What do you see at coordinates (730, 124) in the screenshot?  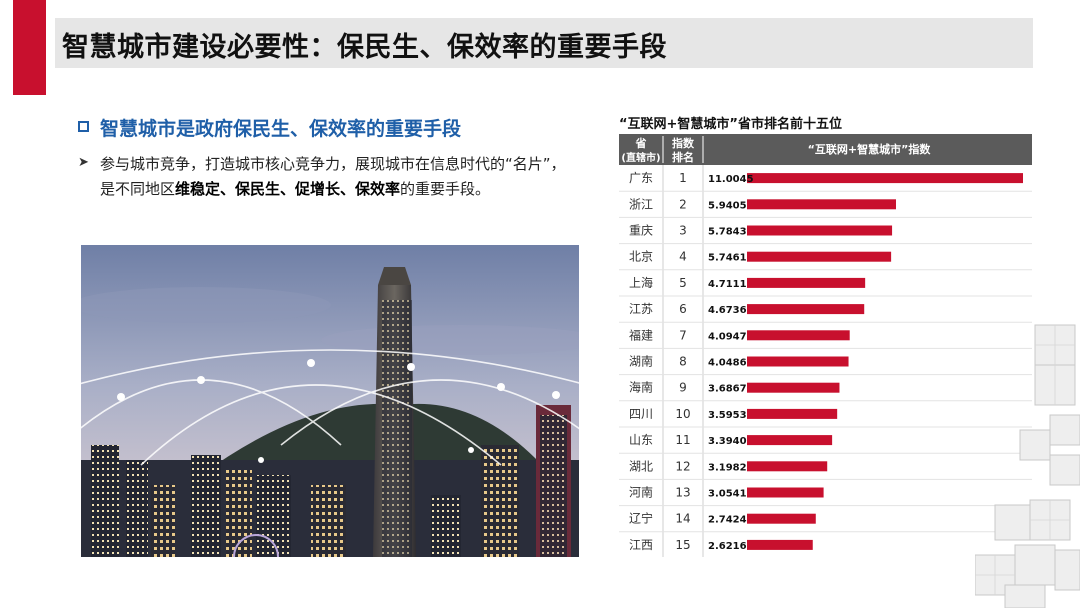 I see `chart-title: “互联网+智慧城市”省市排名前十五位` at bounding box center [730, 124].